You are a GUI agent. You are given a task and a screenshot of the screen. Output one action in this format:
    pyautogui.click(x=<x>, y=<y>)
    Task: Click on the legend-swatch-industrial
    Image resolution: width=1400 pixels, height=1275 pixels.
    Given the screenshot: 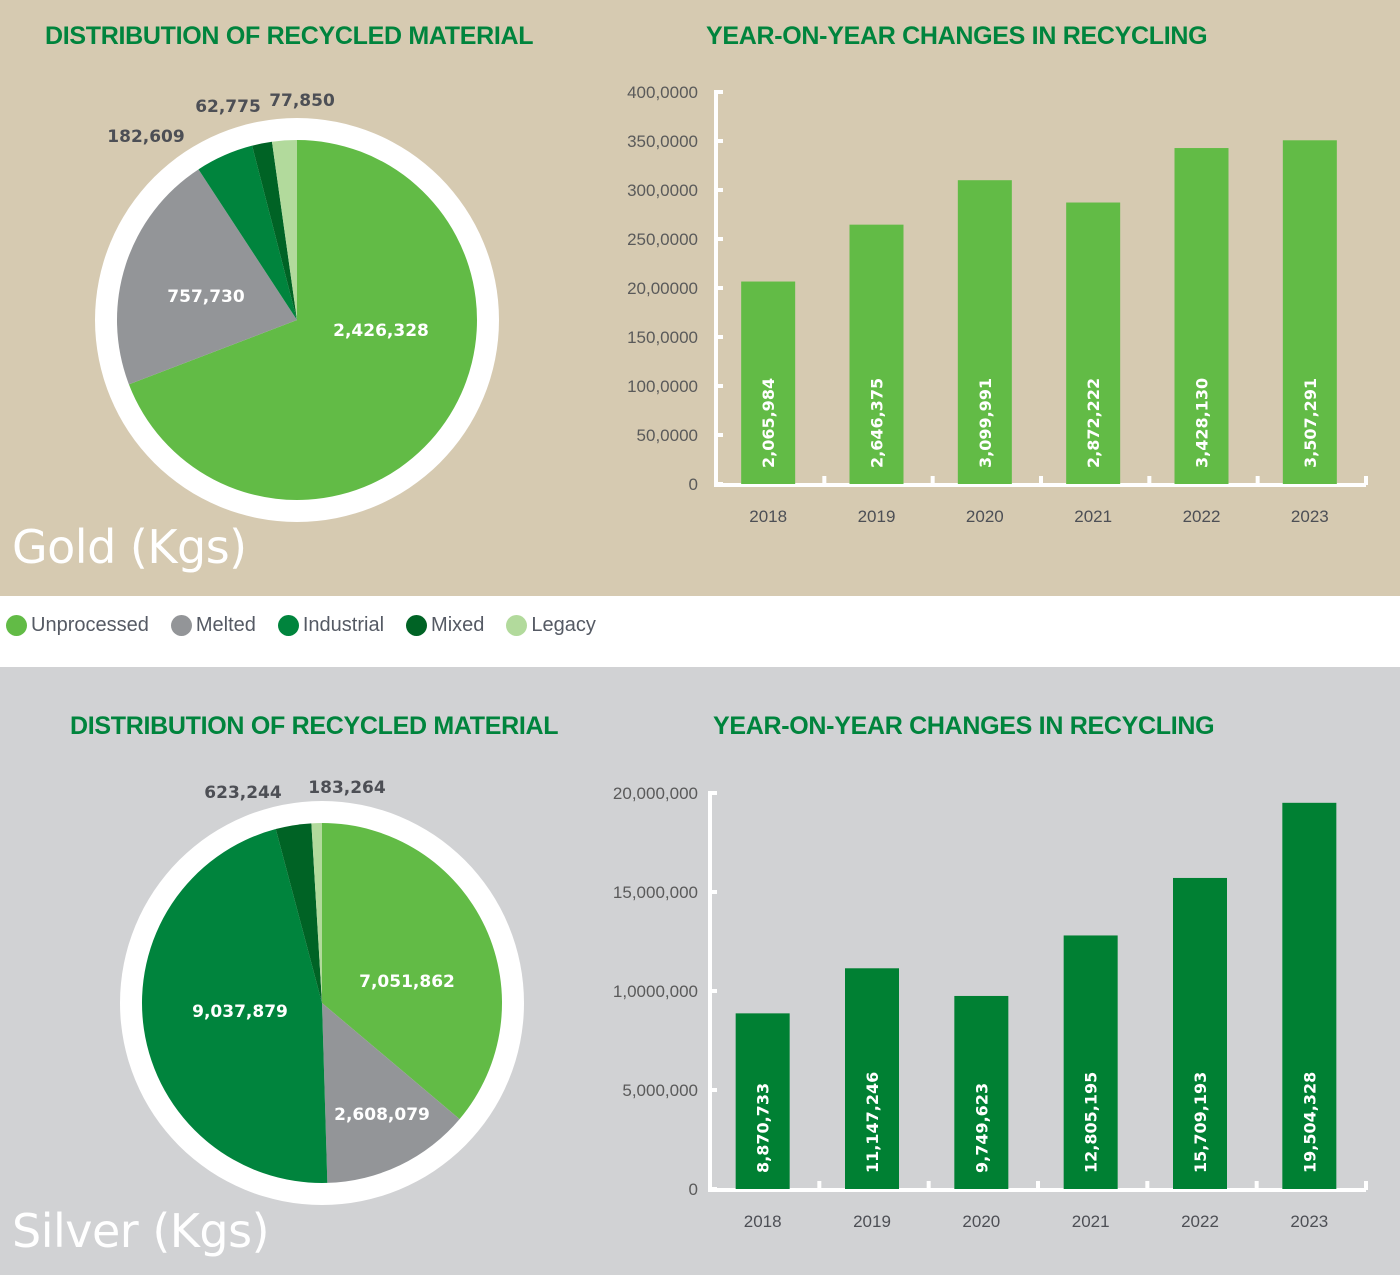 What is the action you would take?
    pyautogui.click(x=288, y=625)
    